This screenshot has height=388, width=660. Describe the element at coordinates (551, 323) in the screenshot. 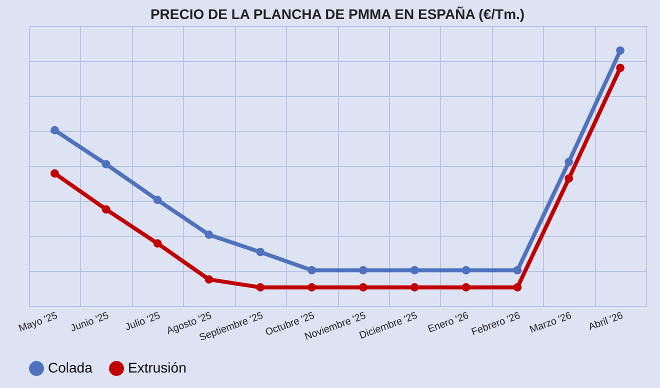

I see `x-tick-label: Marzo '26` at that location.